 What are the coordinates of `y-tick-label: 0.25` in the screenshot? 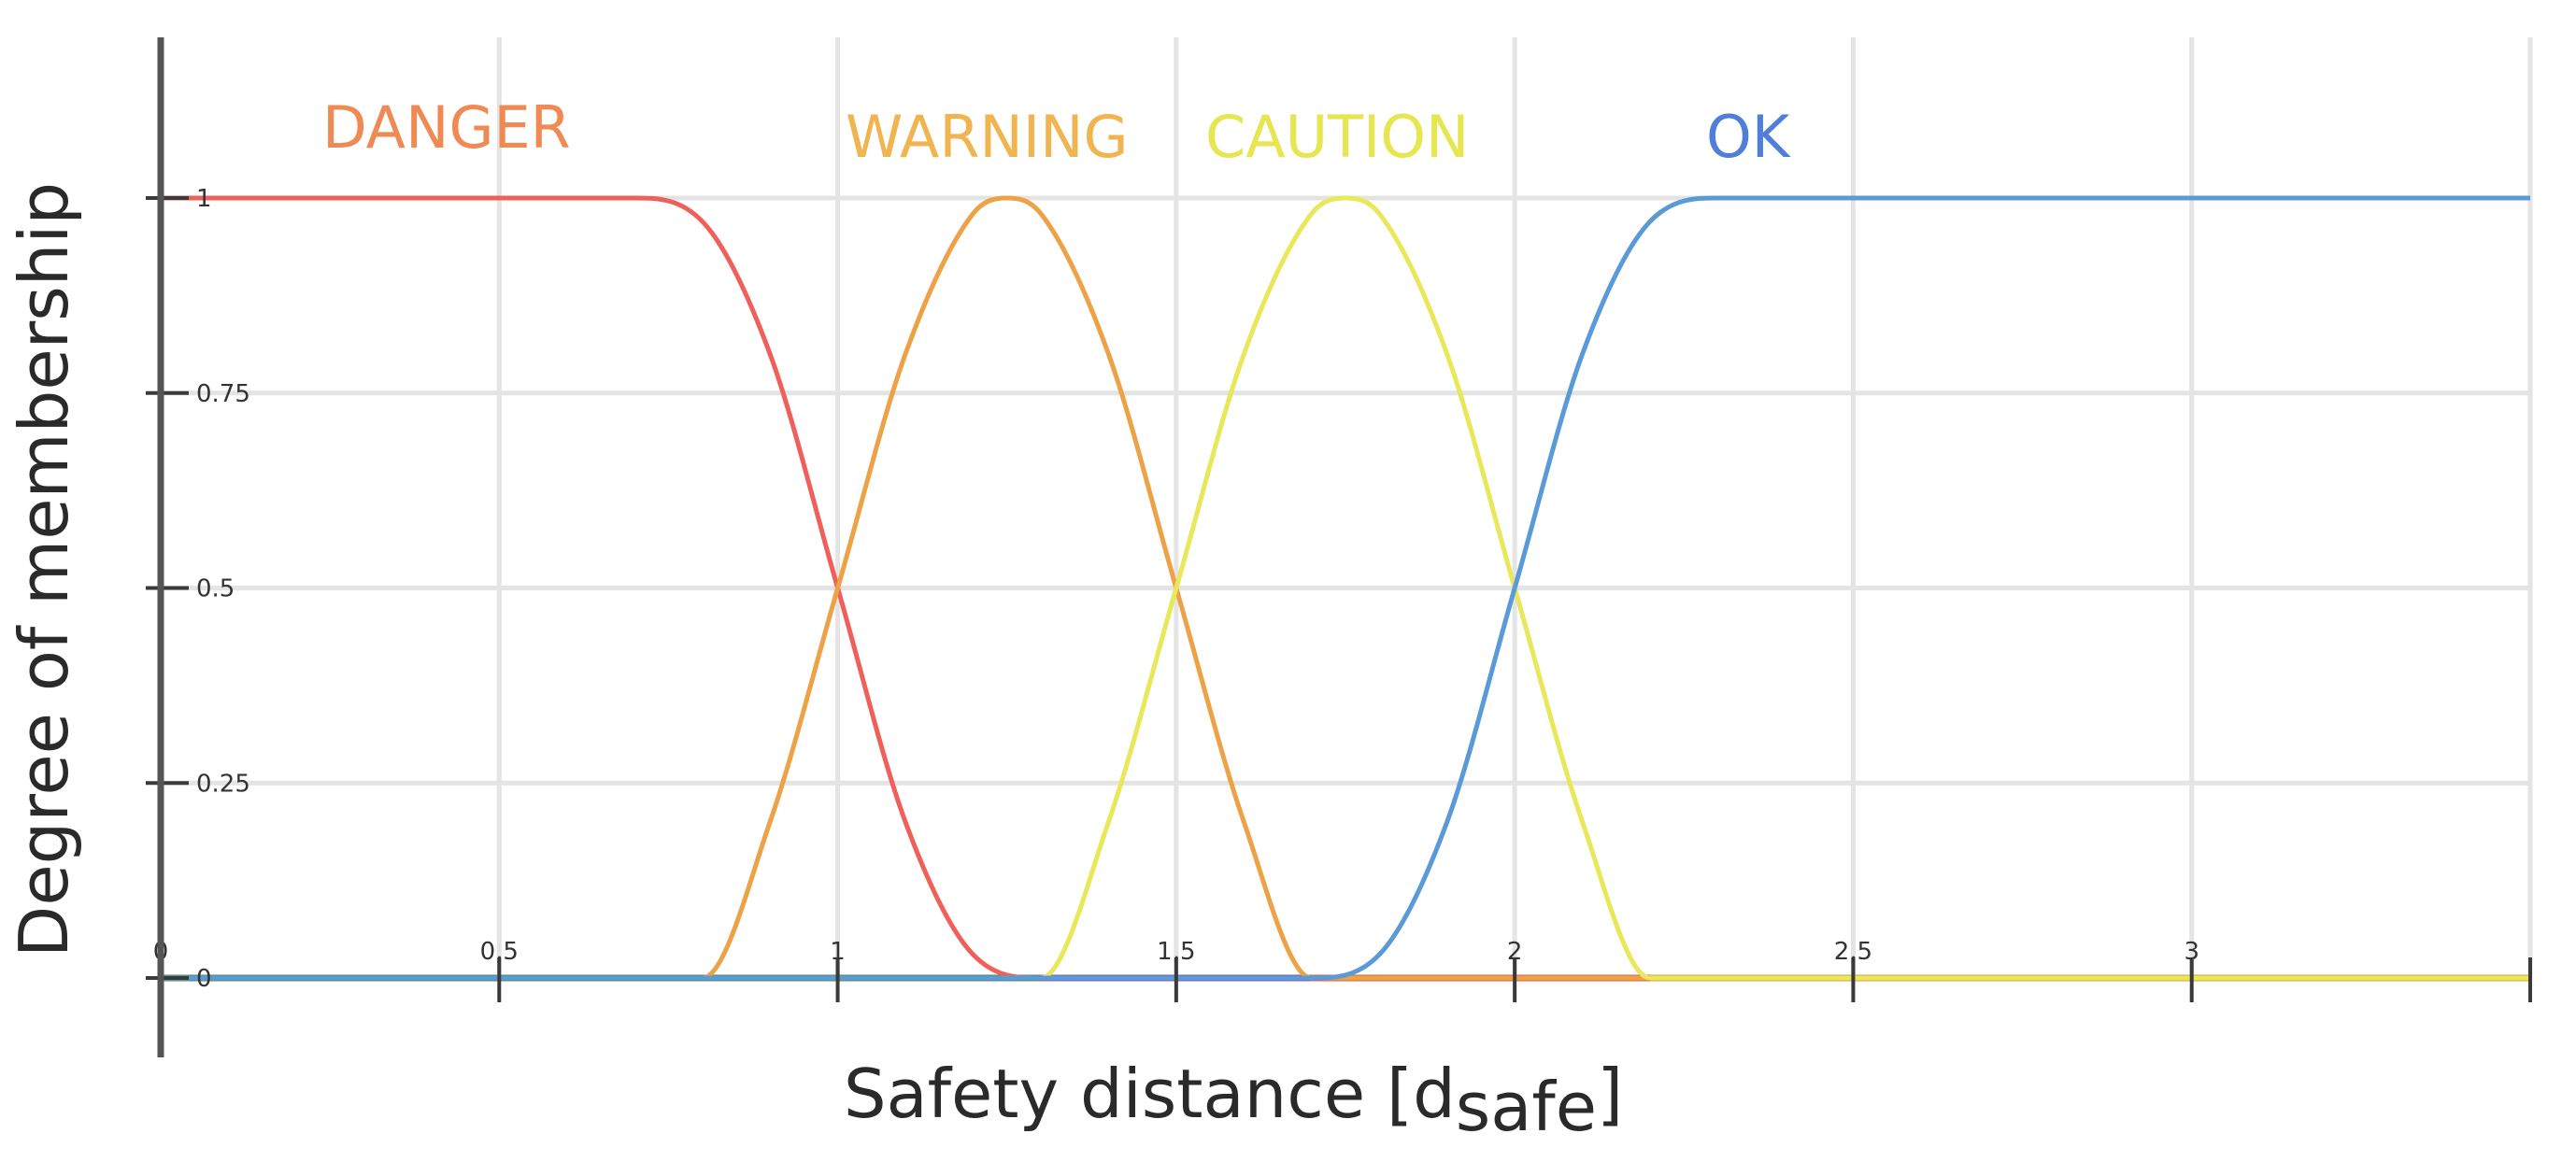 It's located at (223, 784).